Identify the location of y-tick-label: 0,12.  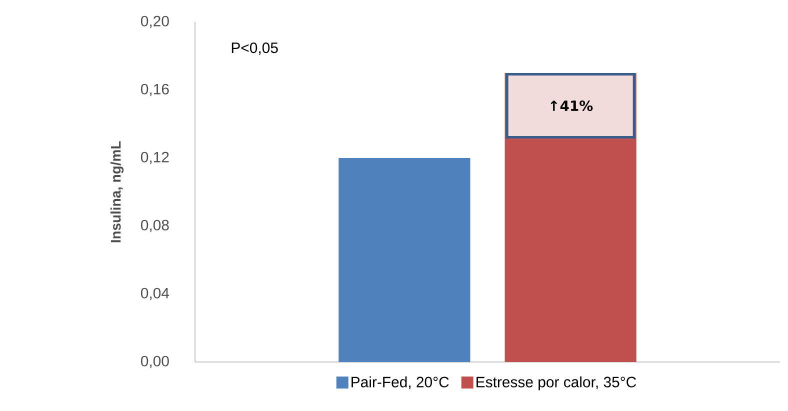
(154, 158).